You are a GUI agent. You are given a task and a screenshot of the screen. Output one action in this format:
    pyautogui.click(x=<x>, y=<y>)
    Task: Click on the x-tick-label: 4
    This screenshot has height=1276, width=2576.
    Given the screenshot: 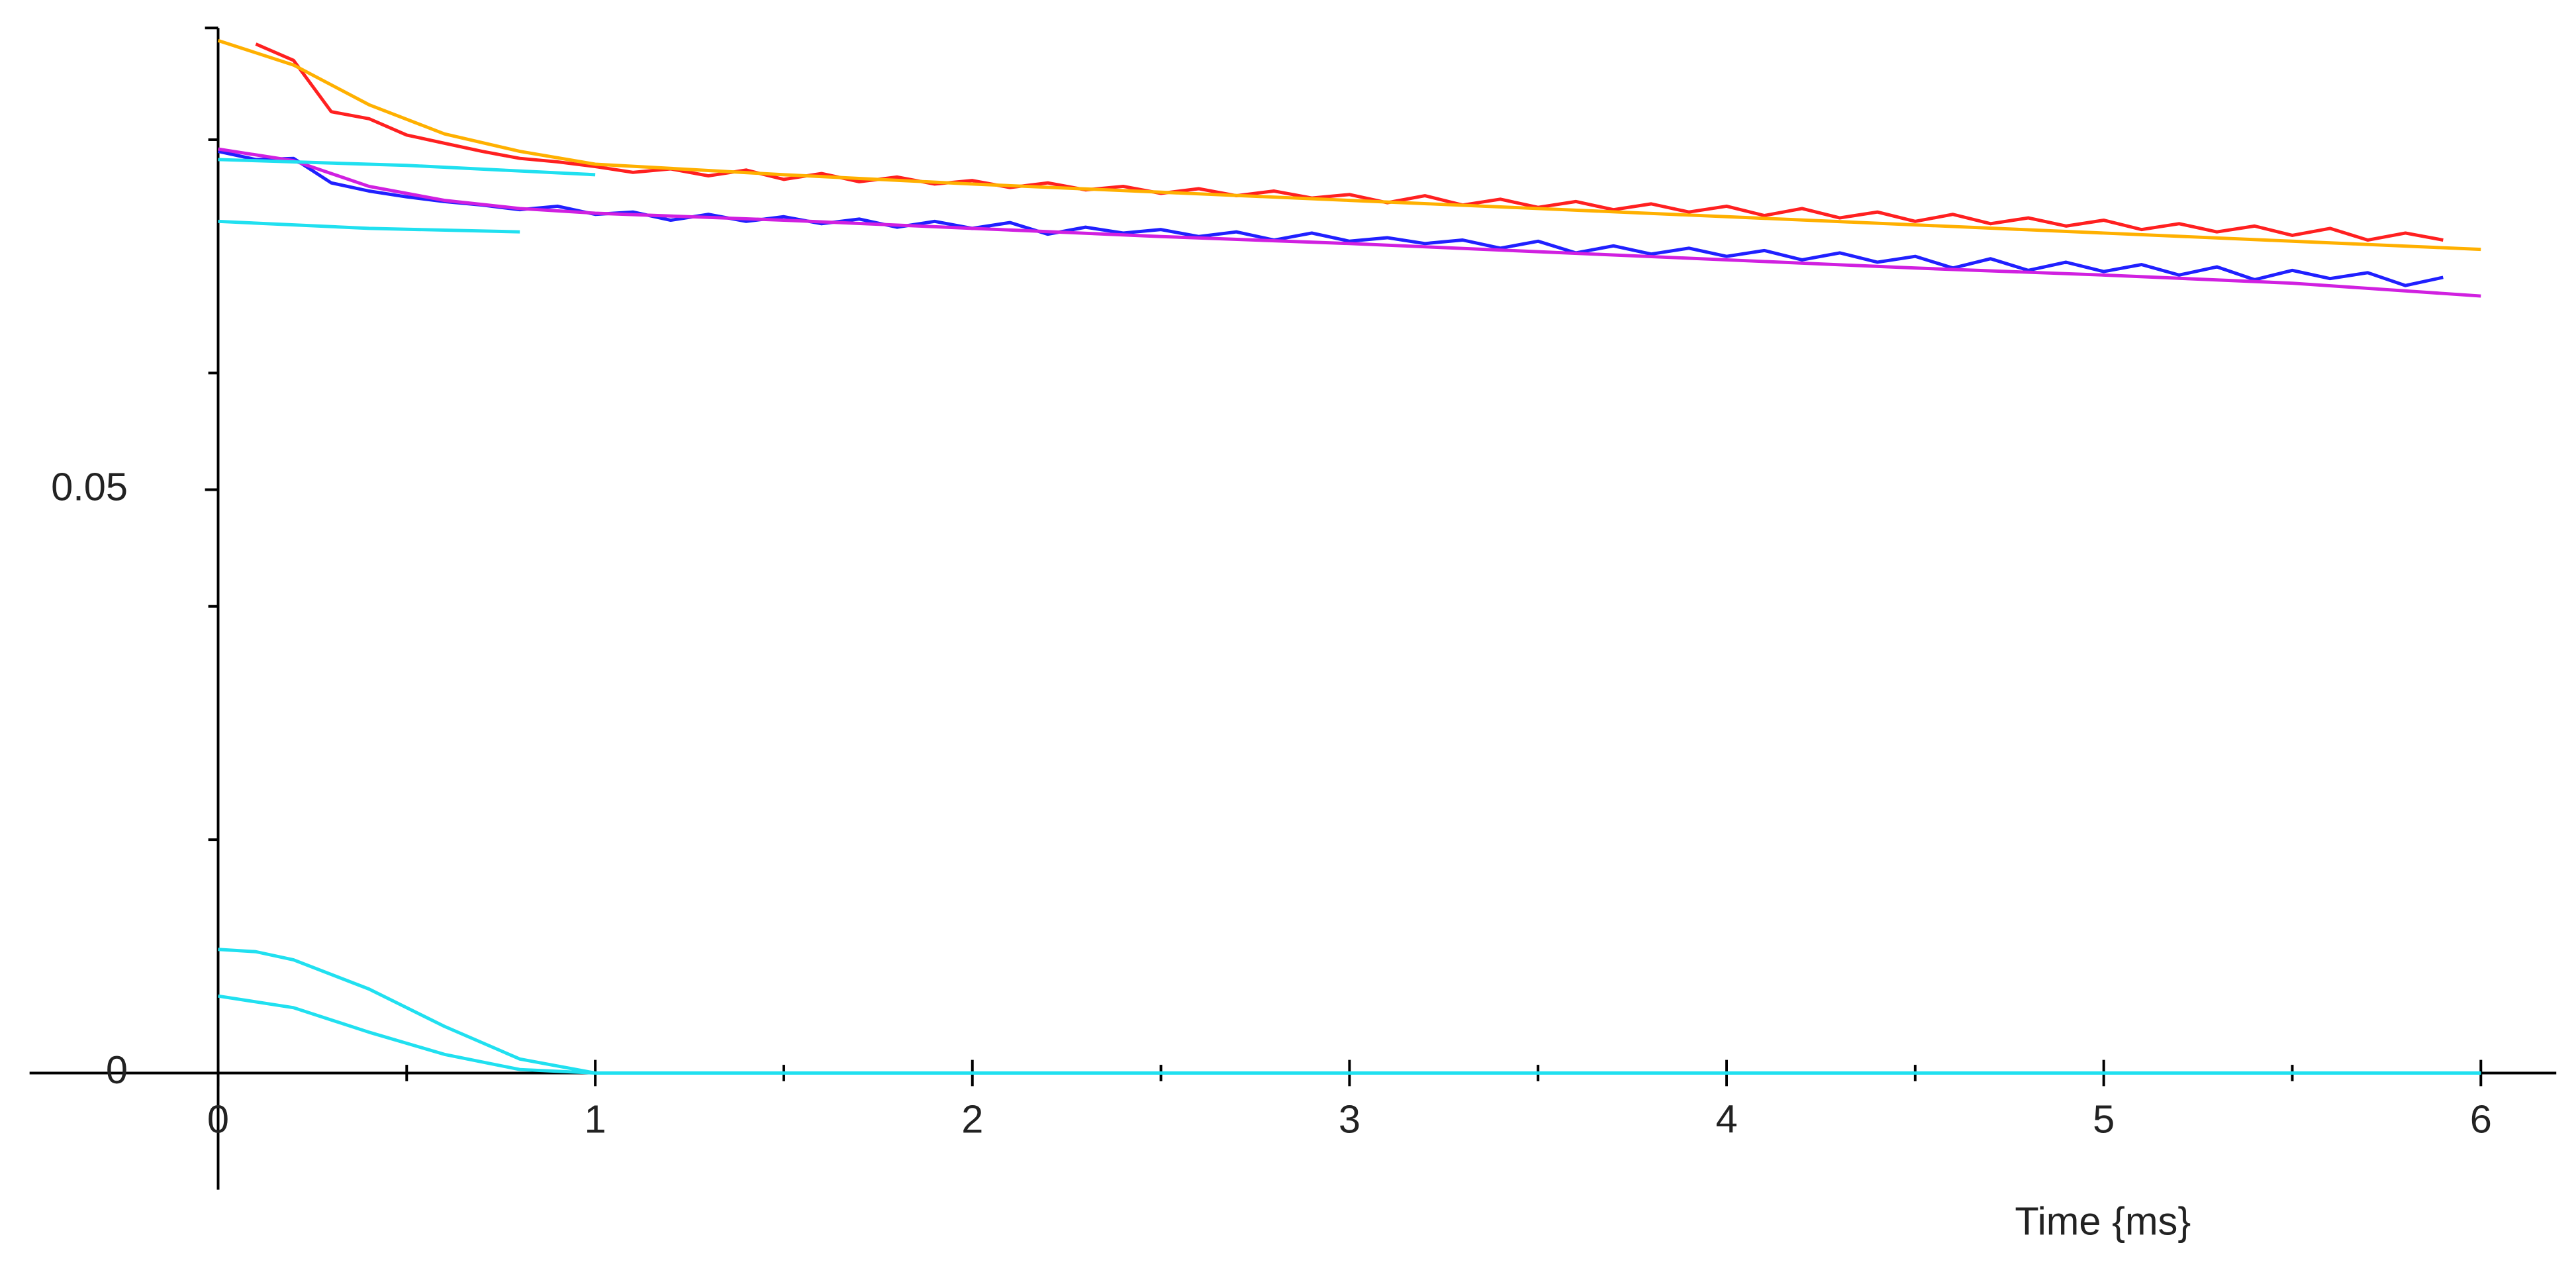 What is the action you would take?
    pyautogui.click(x=1726, y=1119)
    